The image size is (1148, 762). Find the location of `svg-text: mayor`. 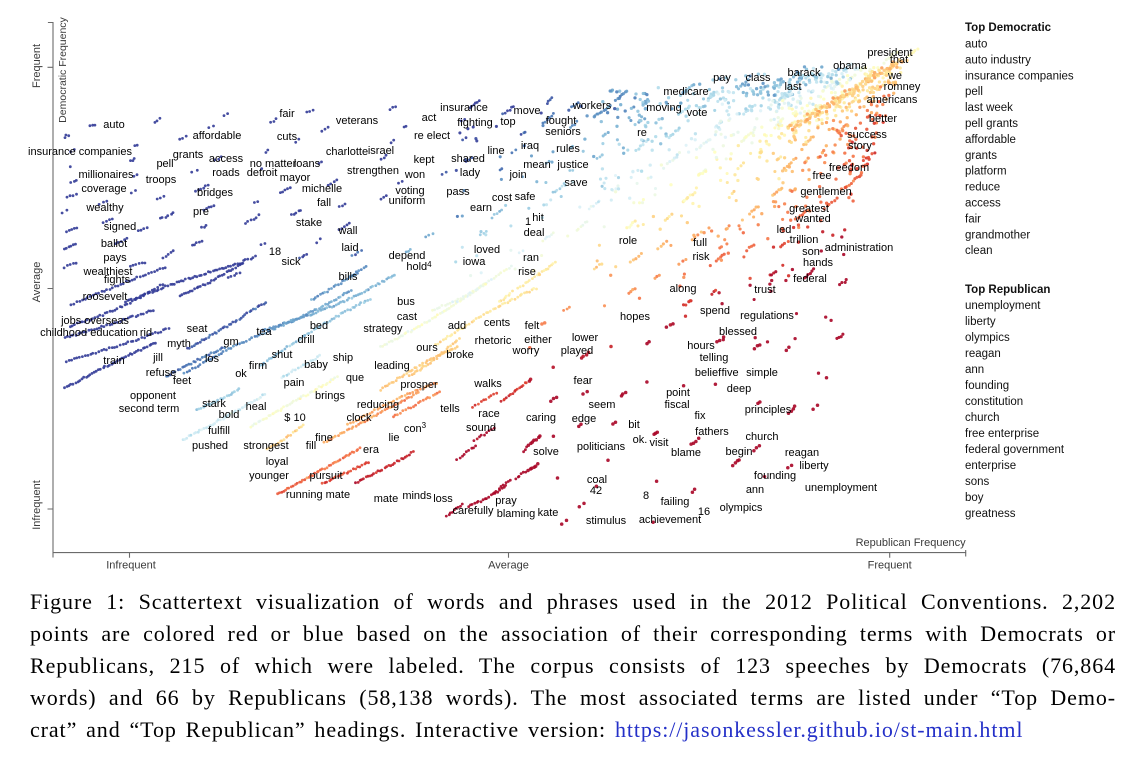

svg-text: mayor is located at coordinates (295, 178).